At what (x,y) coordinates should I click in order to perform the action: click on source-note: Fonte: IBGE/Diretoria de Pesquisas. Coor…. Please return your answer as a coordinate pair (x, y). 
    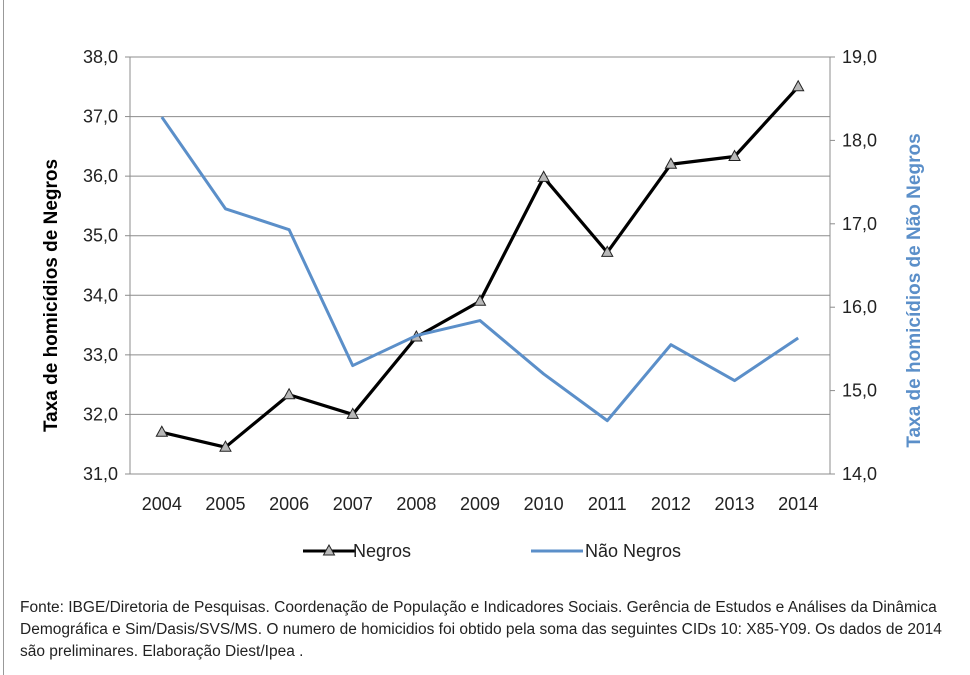
    Looking at the image, I should click on (481, 629).